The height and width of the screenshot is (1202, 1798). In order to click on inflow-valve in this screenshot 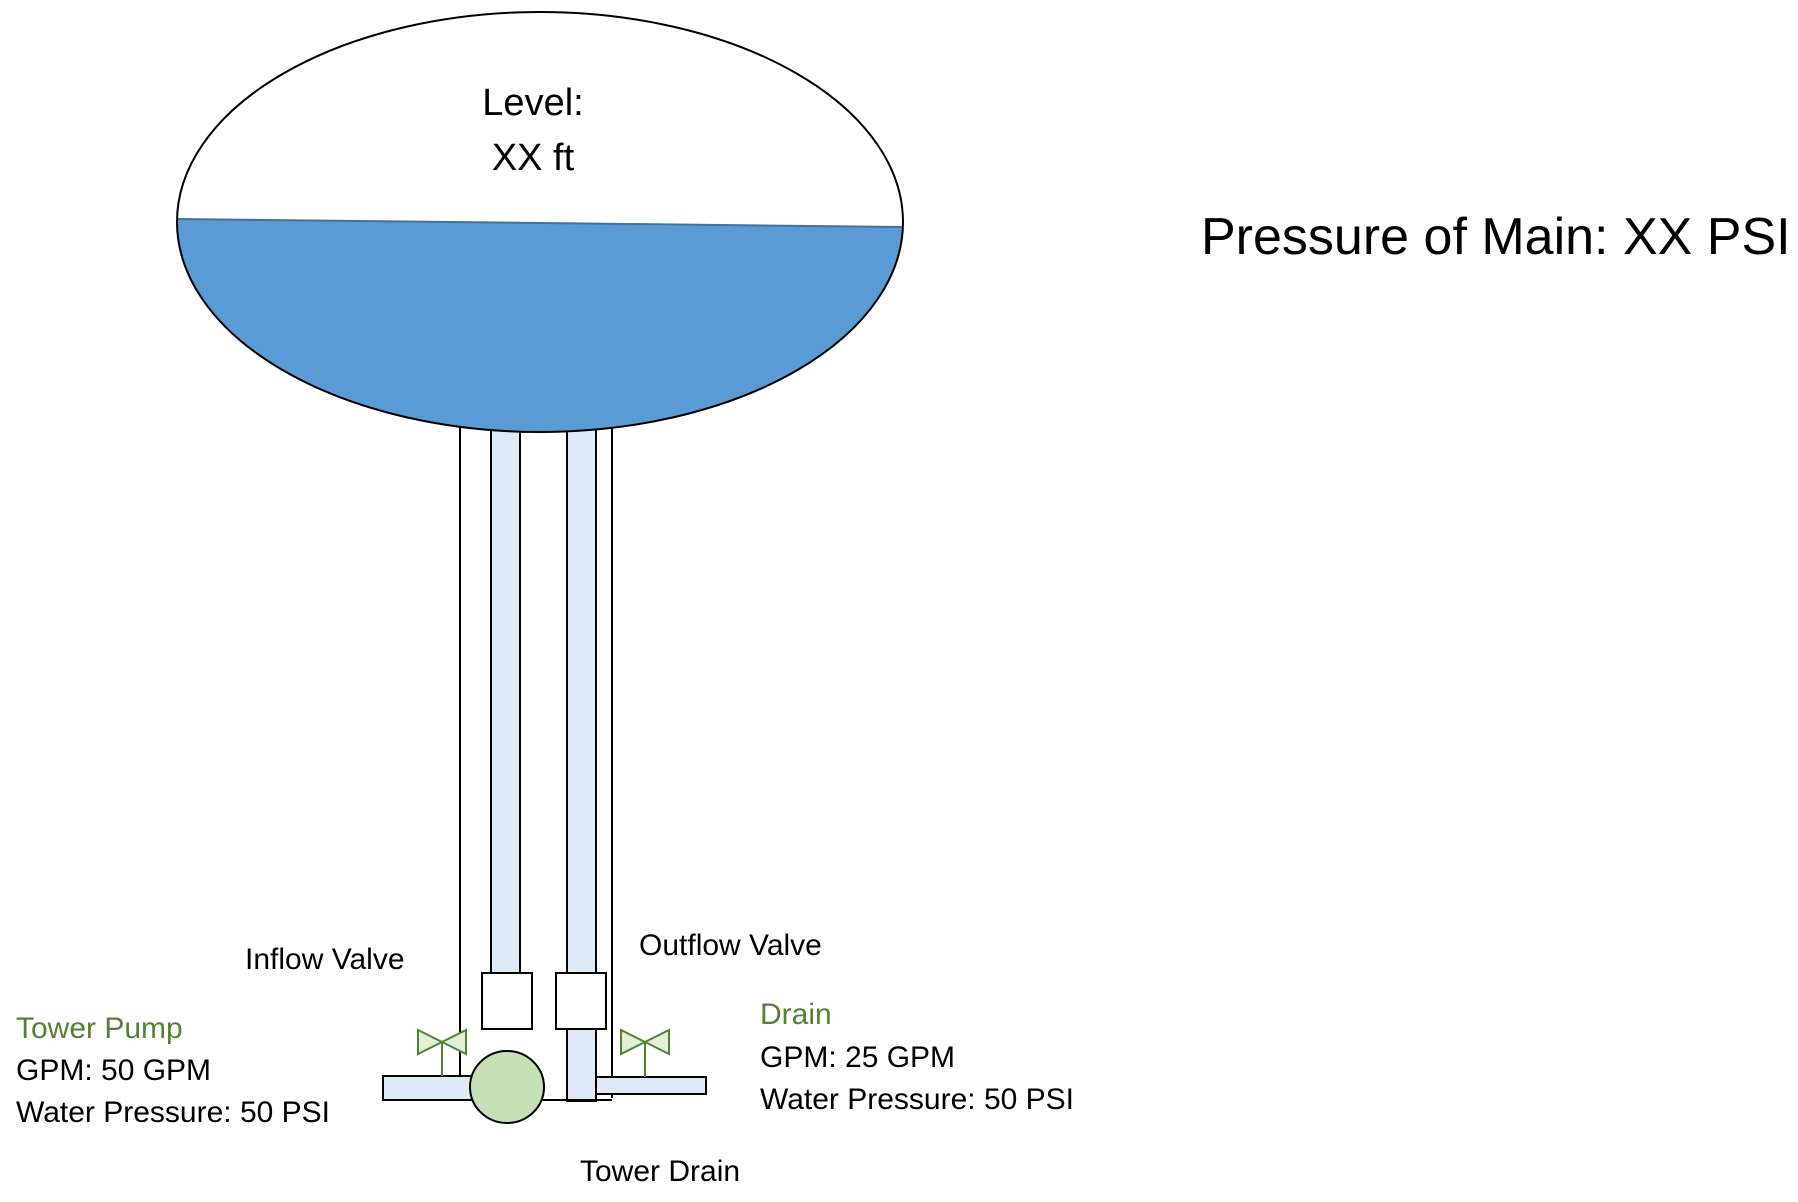, I will do `click(507, 1001)`.